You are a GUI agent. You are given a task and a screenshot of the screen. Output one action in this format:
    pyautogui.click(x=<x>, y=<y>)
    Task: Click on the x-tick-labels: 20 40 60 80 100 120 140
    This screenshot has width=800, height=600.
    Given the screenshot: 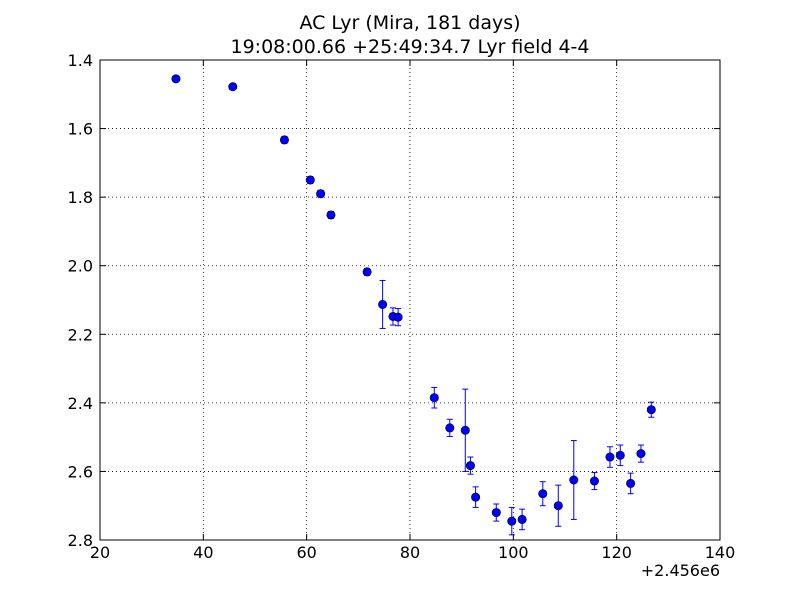 What is the action you would take?
    pyautogui.click(x=412, y=552)
    